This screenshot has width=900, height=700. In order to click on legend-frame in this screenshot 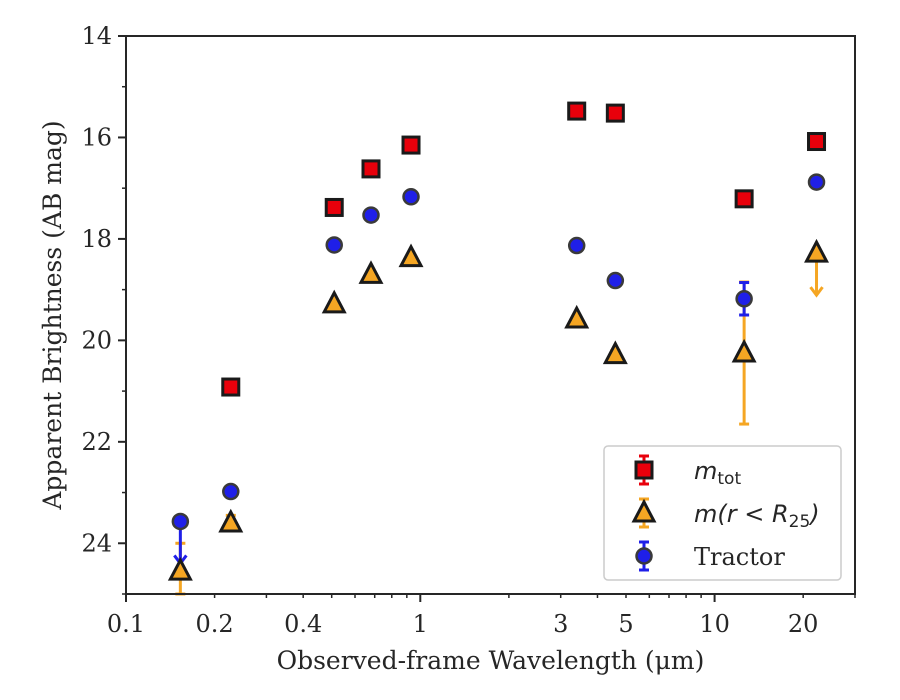, I will do `click(722, 513)`.